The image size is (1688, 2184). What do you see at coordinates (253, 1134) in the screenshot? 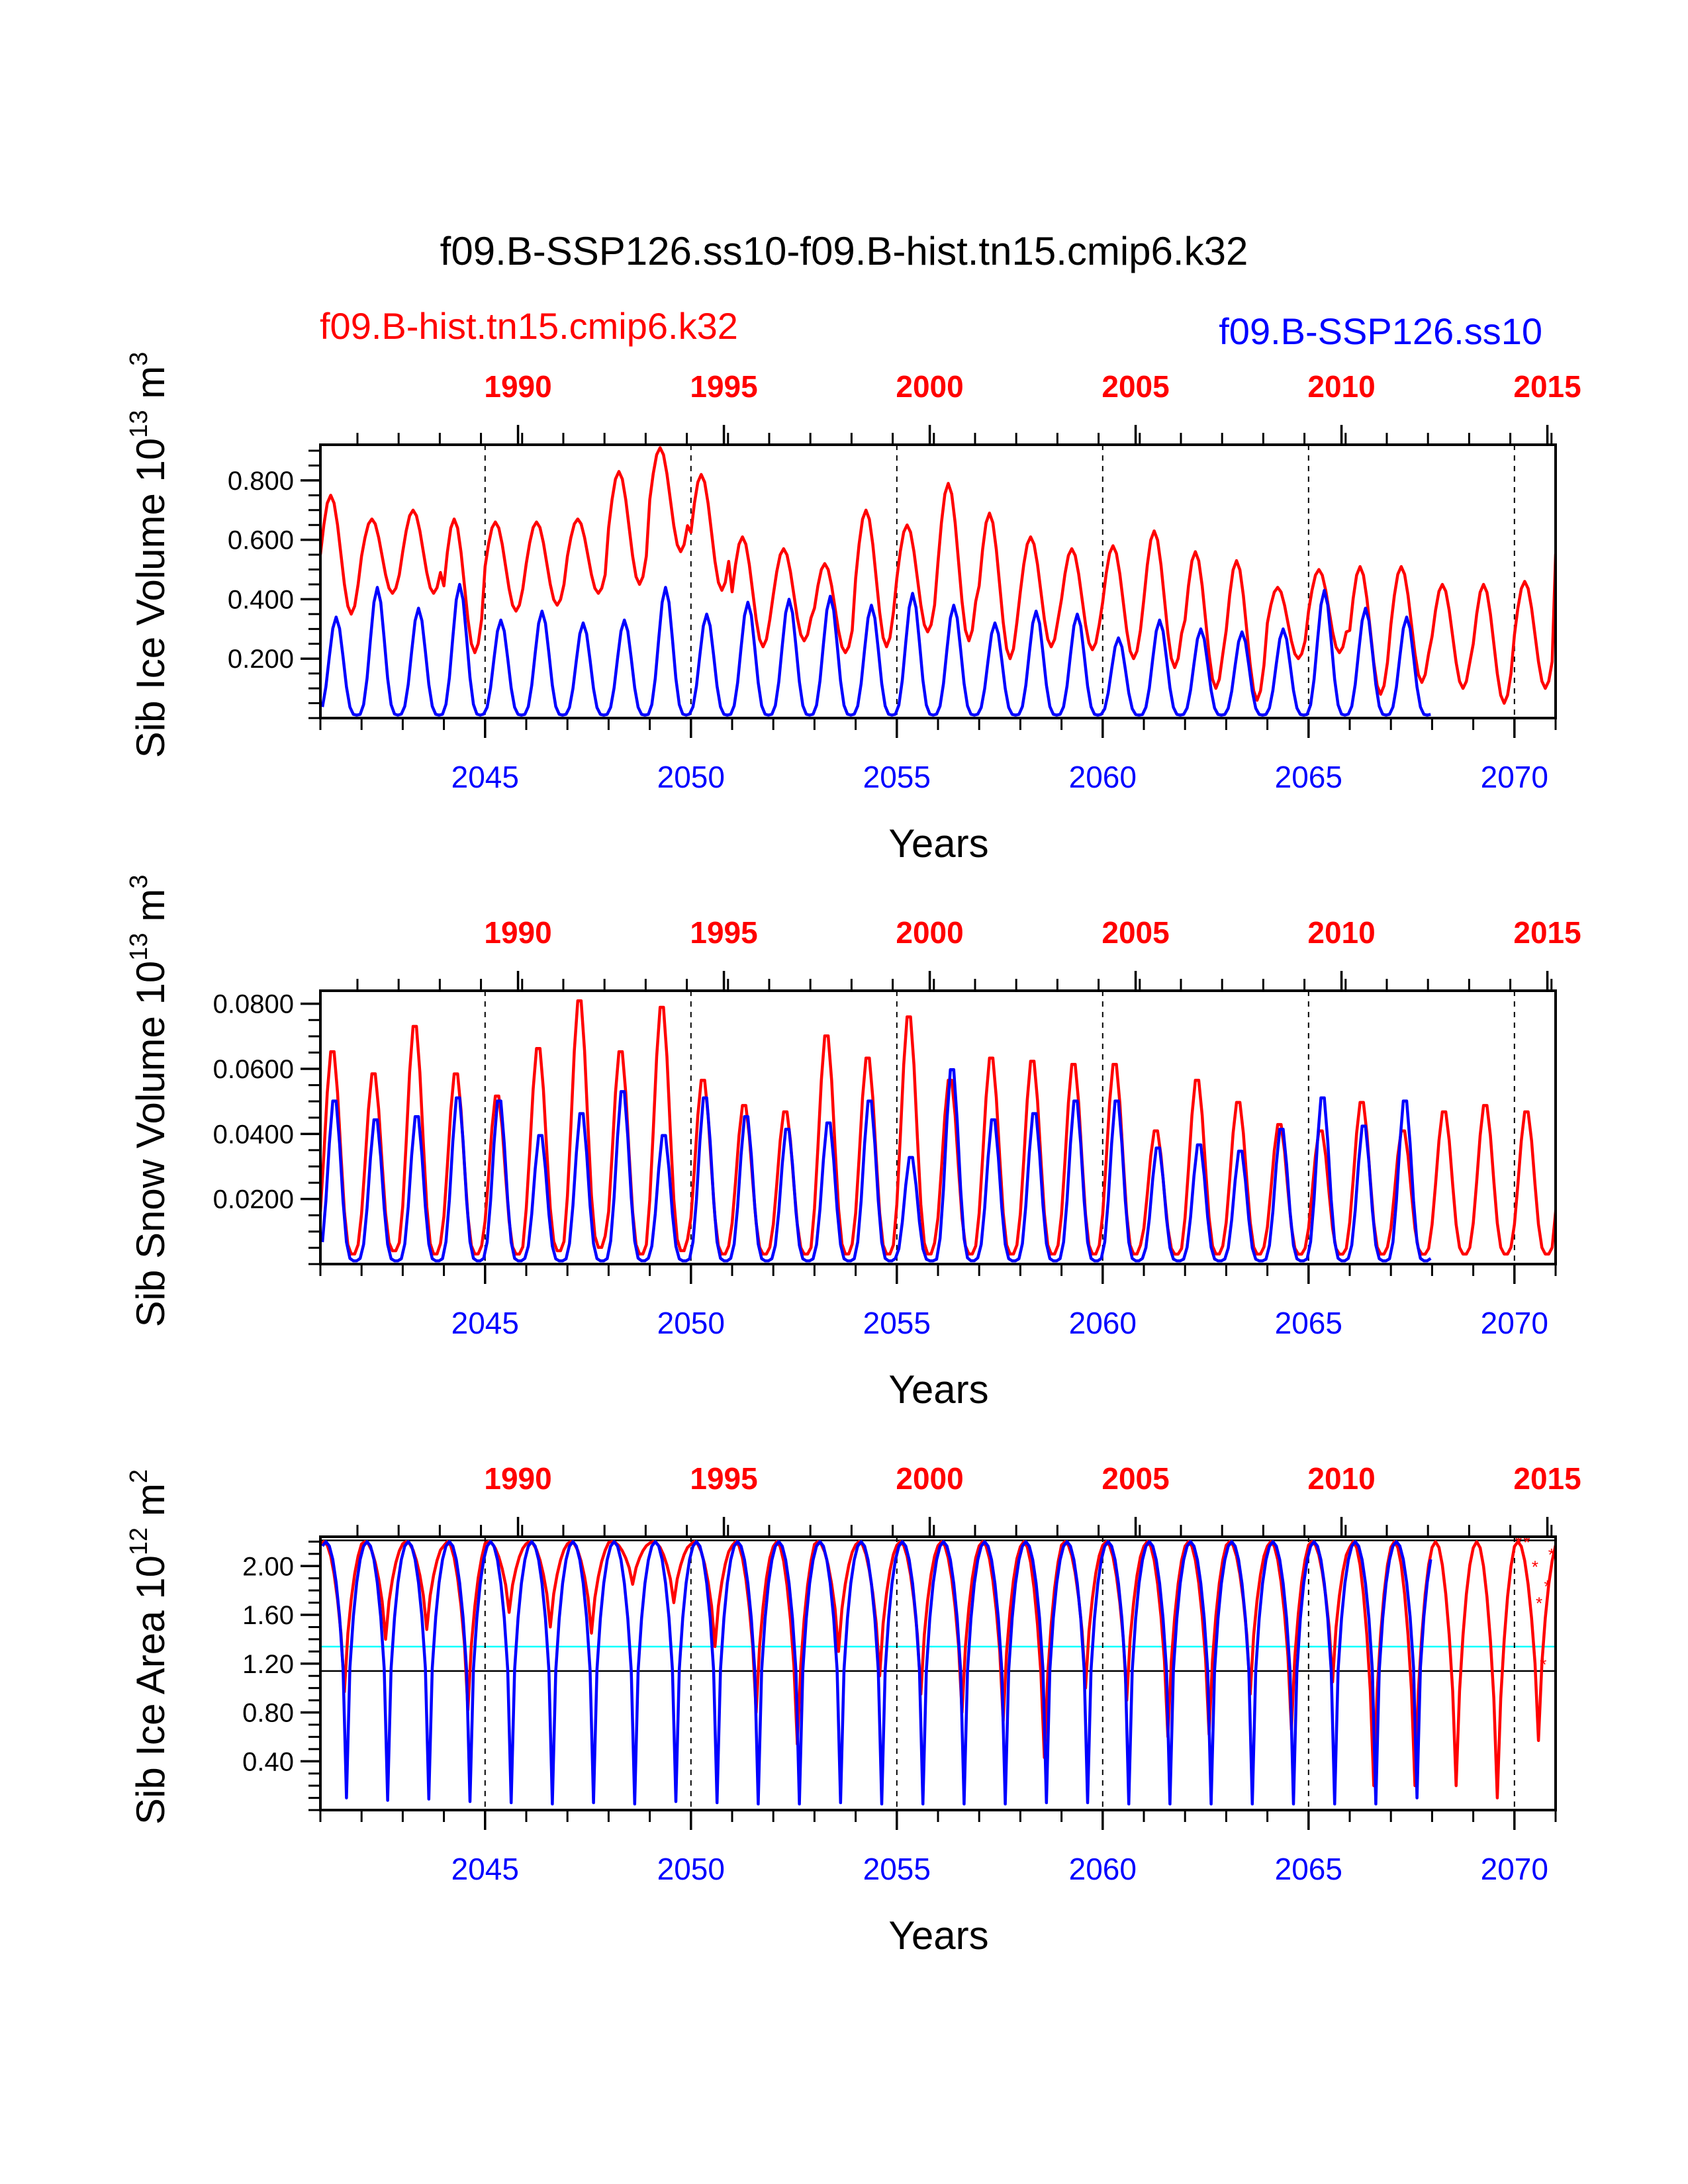
I see `y-tick-label: 0.0400` at bounding box center [253, 1134].